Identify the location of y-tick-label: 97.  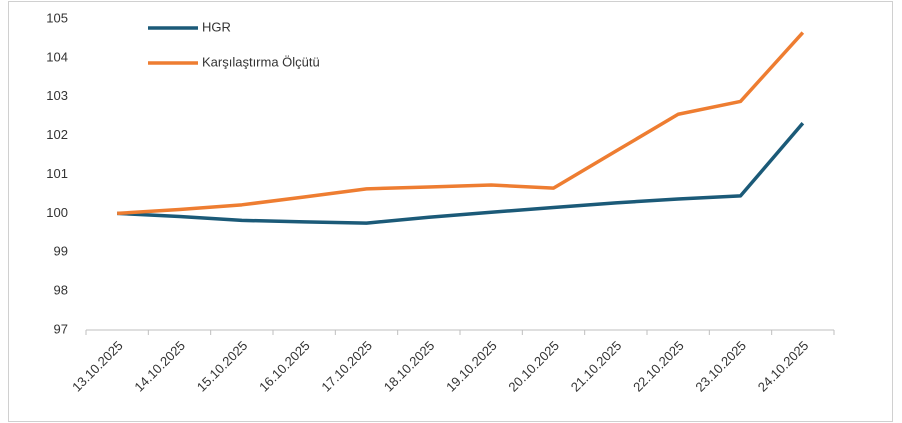
(61, 328).